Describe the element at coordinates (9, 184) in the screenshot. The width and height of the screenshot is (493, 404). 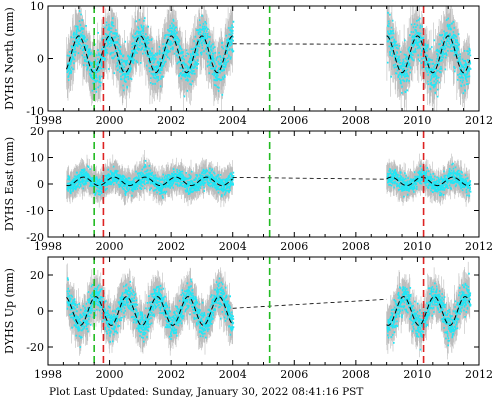
I see `y-axis-title: DYHS East (mm)` at that location.